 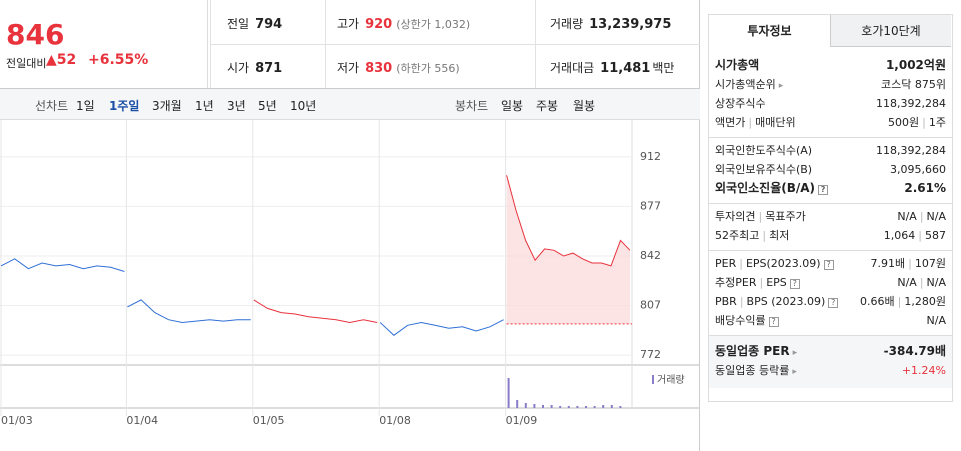 I want to click on label-text: 52주최고, so click(x=737, y=235).